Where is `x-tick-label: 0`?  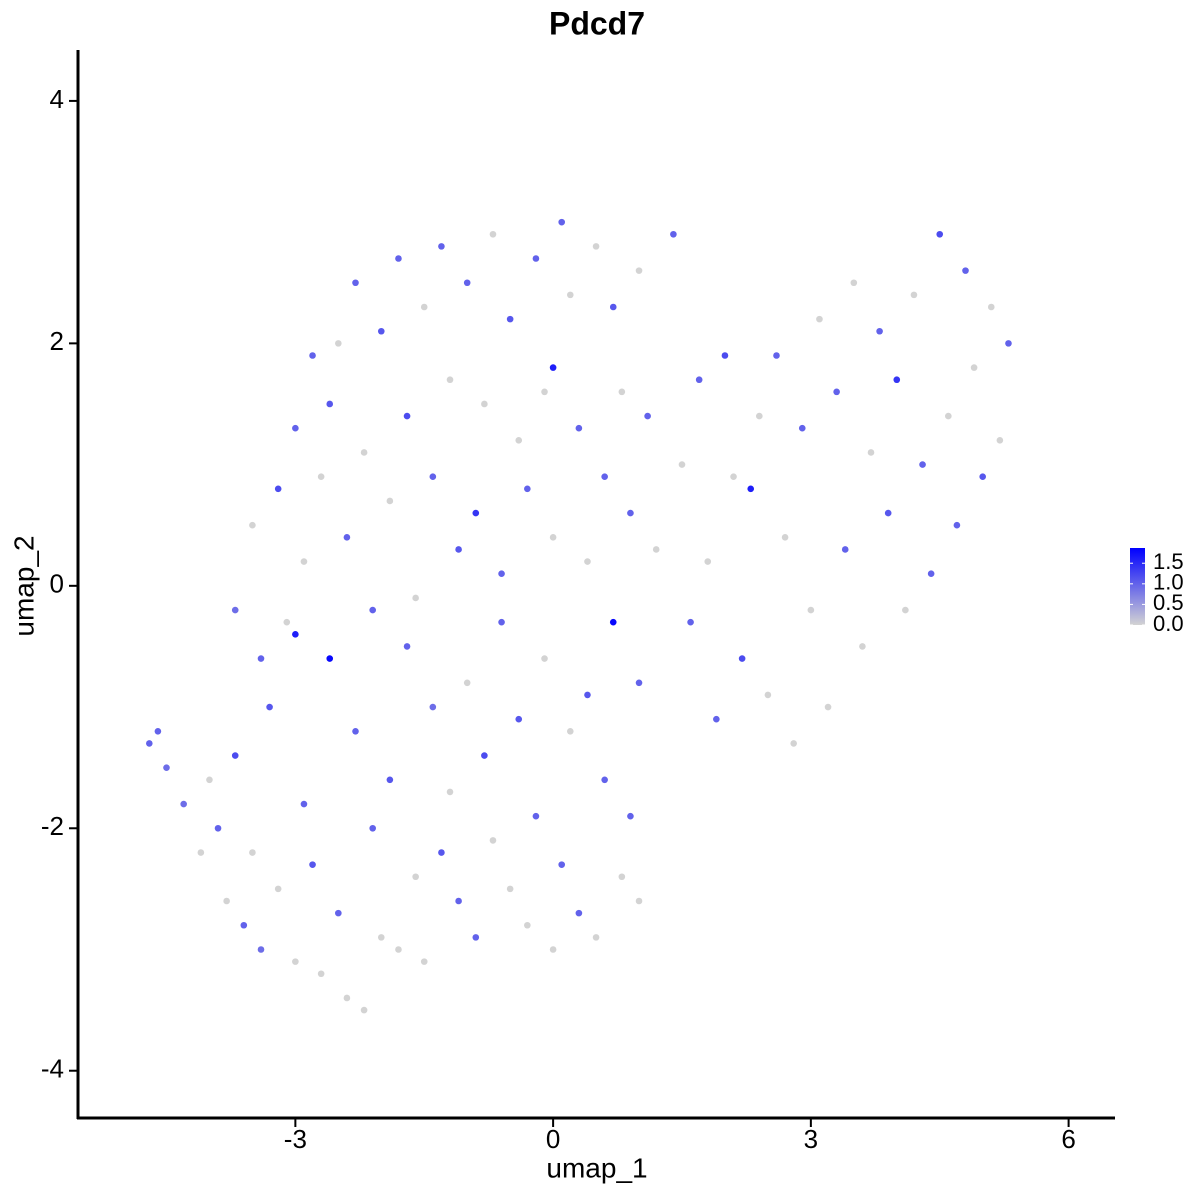 x-tick-label: 0 is located at coordinates (553, 1139).